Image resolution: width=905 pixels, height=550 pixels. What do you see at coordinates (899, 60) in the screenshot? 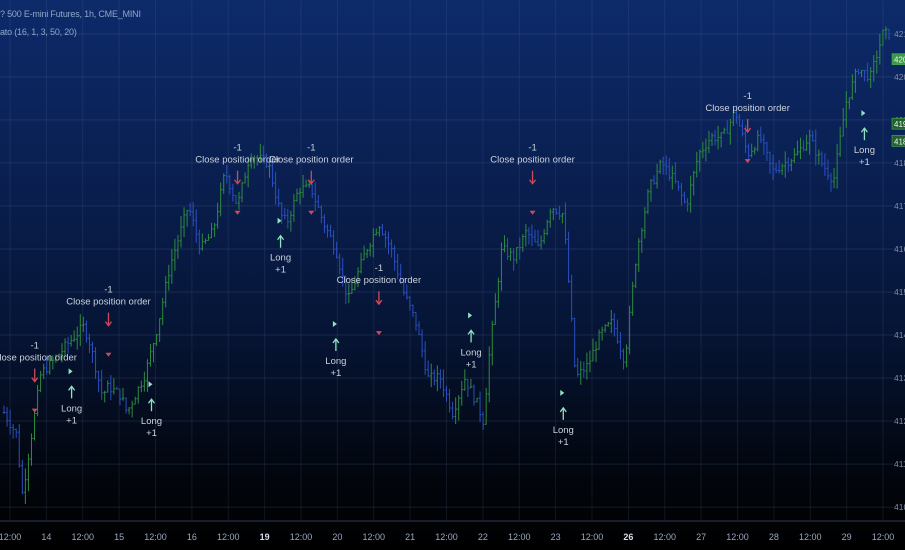
I see `price-badge-label: 4205` at bounding box center [899, 60].